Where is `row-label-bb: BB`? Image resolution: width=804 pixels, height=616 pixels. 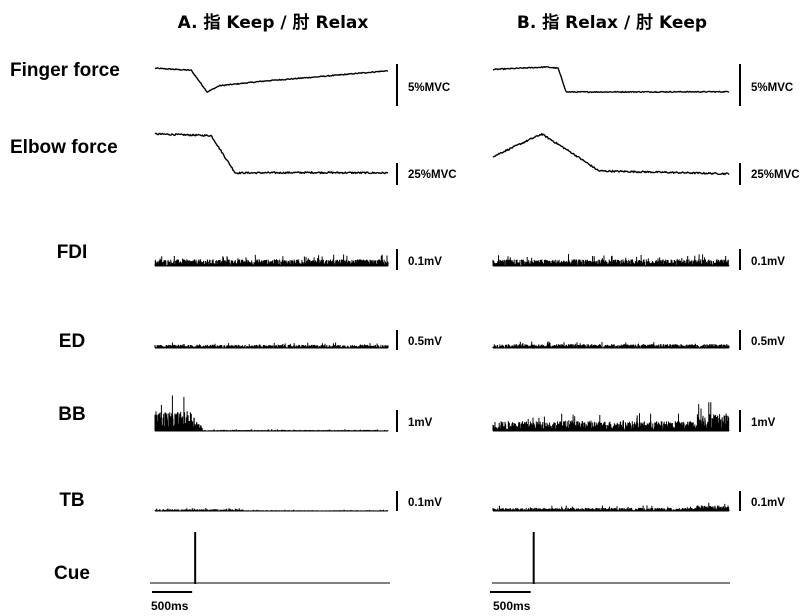
row-label-bb: BB is located at coordinates (71, 414).